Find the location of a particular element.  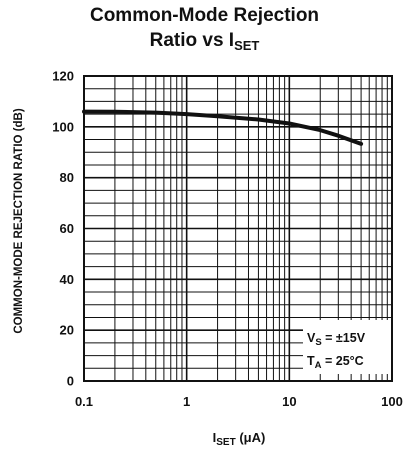

y-tick-label: 100 is located at coordinates (63, 126).